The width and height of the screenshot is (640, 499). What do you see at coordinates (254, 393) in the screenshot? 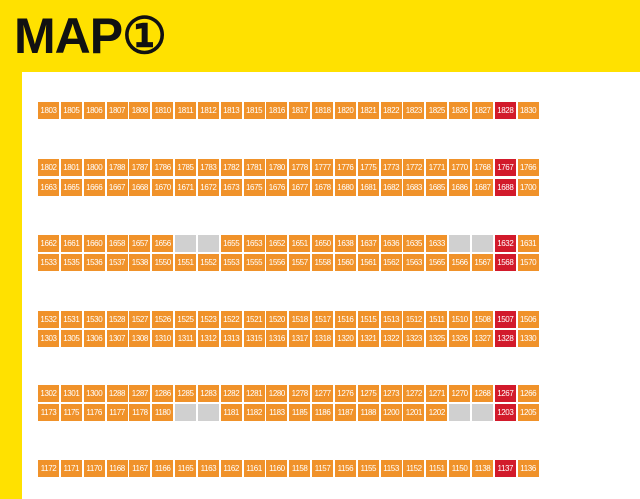
I see `stall: 1281` at bounding box center [254, 393].